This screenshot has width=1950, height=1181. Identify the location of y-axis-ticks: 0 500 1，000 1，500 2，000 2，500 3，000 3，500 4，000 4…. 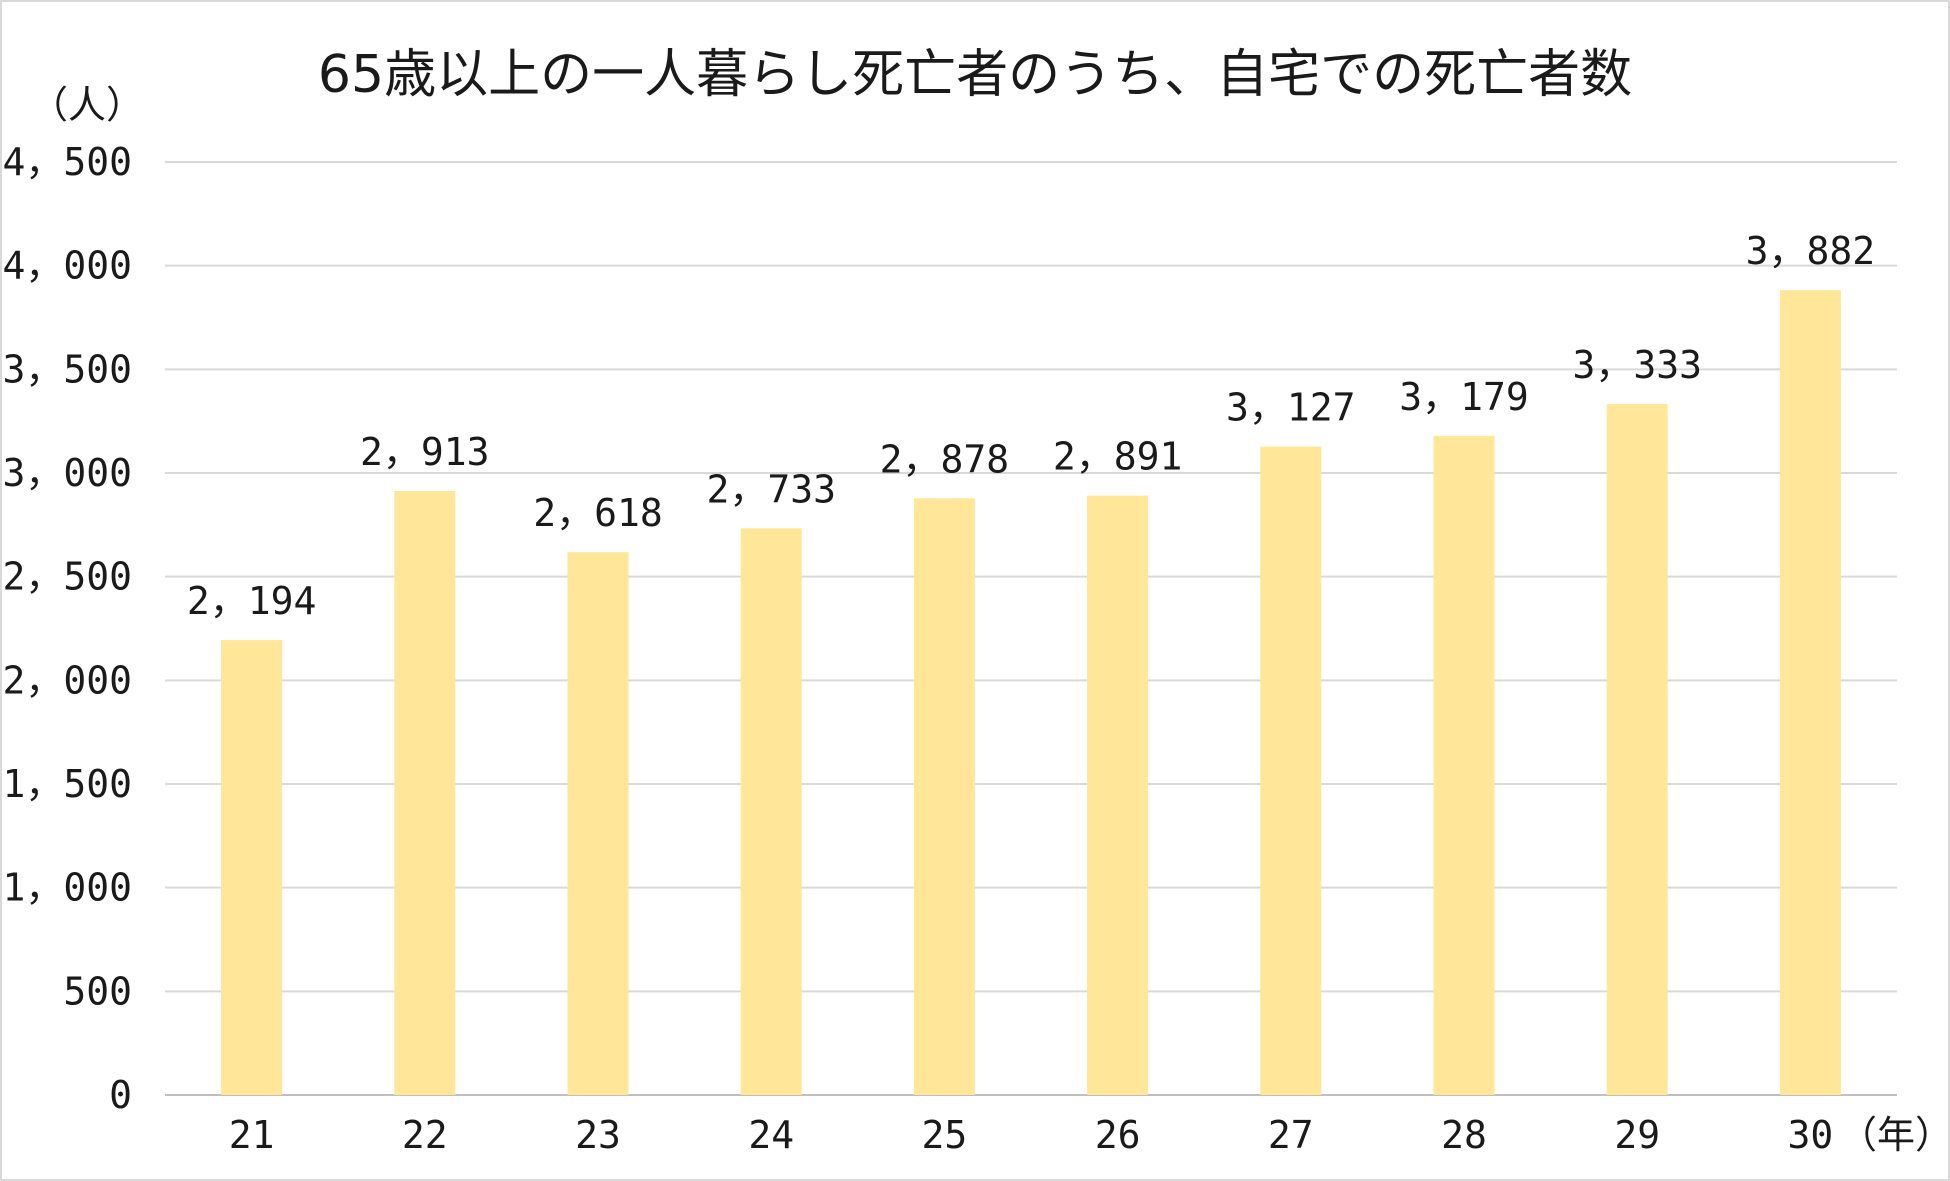
(67, 628).